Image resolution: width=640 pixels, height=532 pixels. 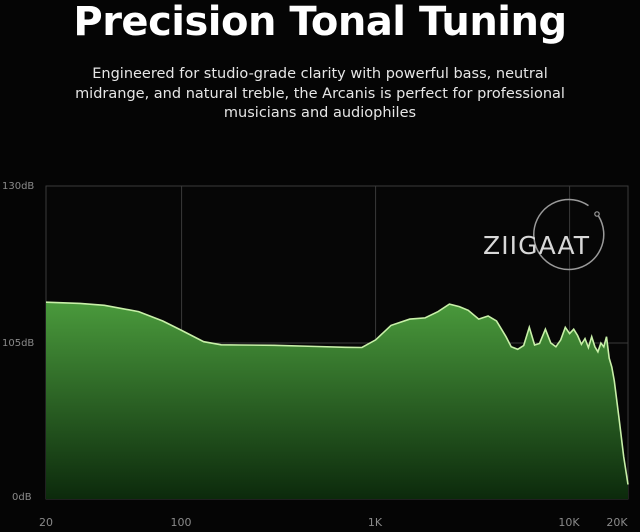 I want to click on page-title: Precision Tonal Tuning, so click(x=320, y=22).